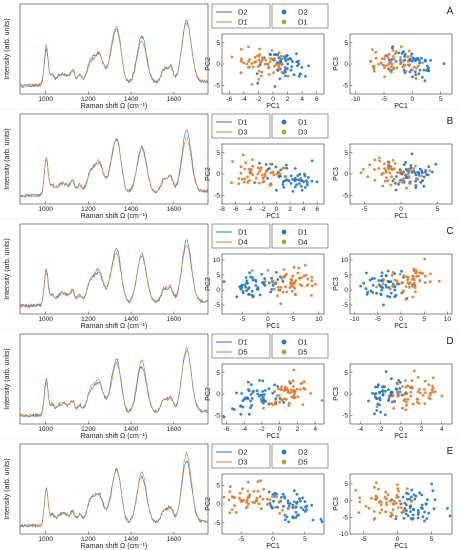 The image size is (459, 550). What do you see at coordinates (243, 242) in the screenshot?
I see `legend-label: D4` at bounding box center [243, 242].